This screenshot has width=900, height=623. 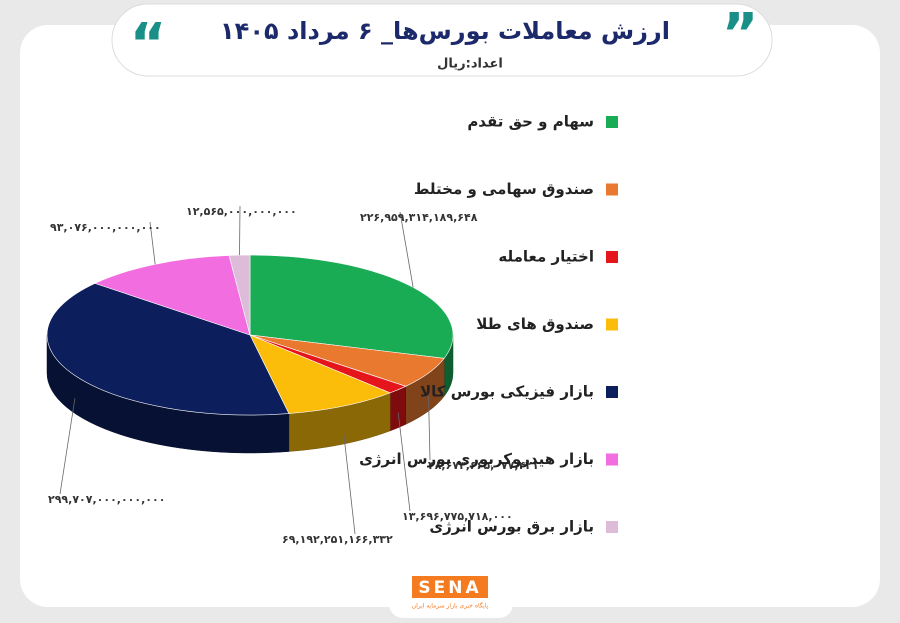 What do you see at coordinates (241, 211) in the screenshot?
I see `data-label: ۱۲,۵۶۵,۰۰۰,۰۰۰,۰۰۰` at bounding box center [241, 211].